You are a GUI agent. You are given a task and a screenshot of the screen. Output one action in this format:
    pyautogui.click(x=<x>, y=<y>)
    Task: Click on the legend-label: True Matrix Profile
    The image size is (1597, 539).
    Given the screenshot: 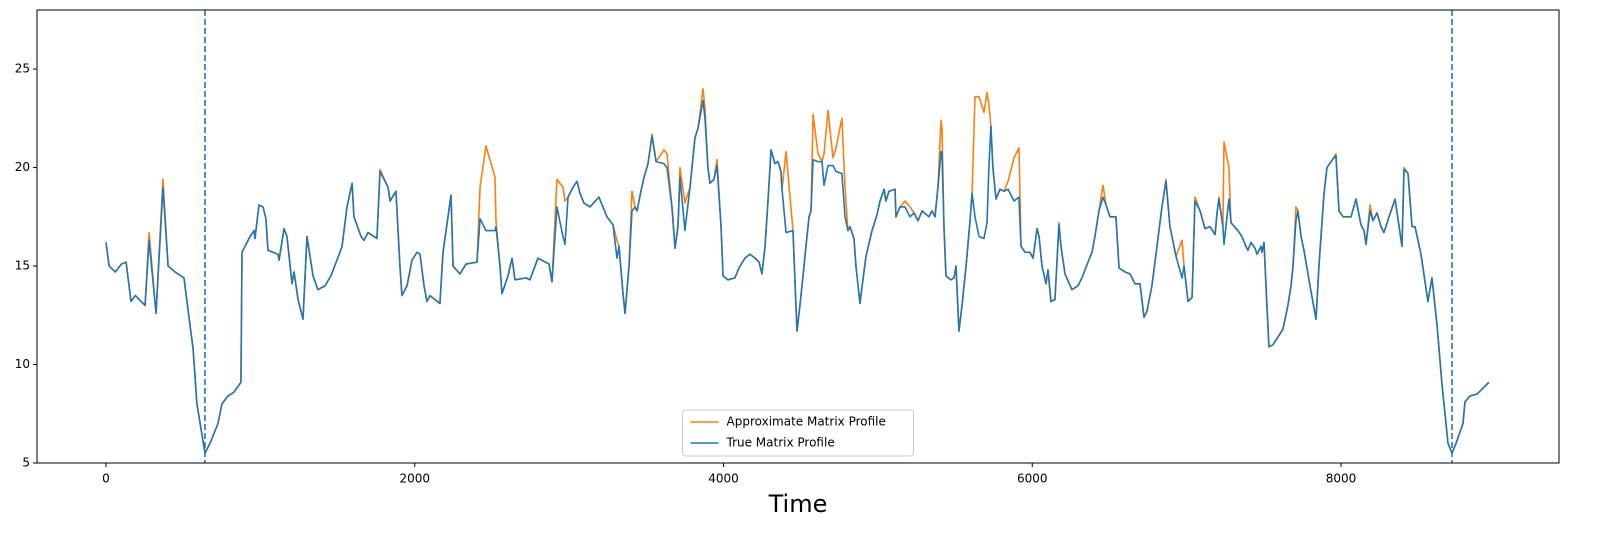 What is the action you would take?
    pyautogui.click(x=780, y=443)
    